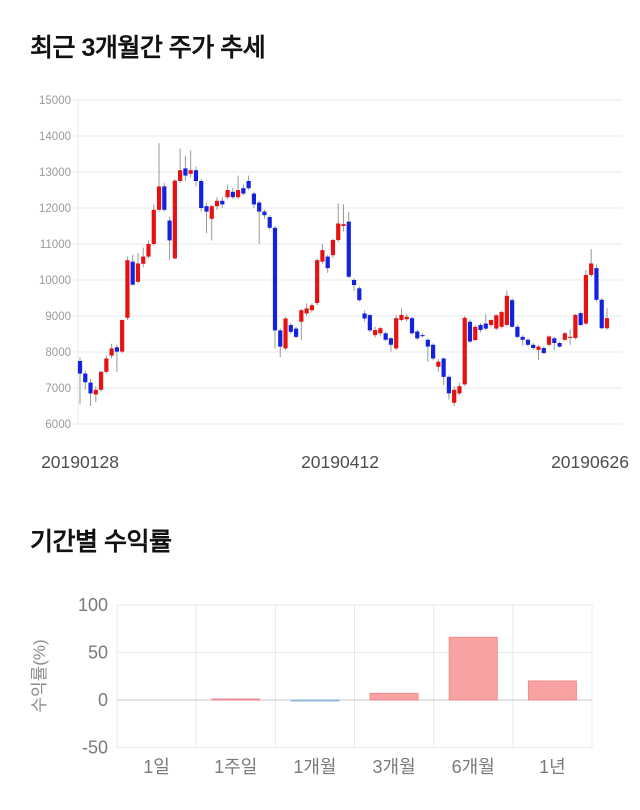 The width and height of the screenshot is (640, 810). I want to click on returns-y-tick-label: 0, so click(103, 700).